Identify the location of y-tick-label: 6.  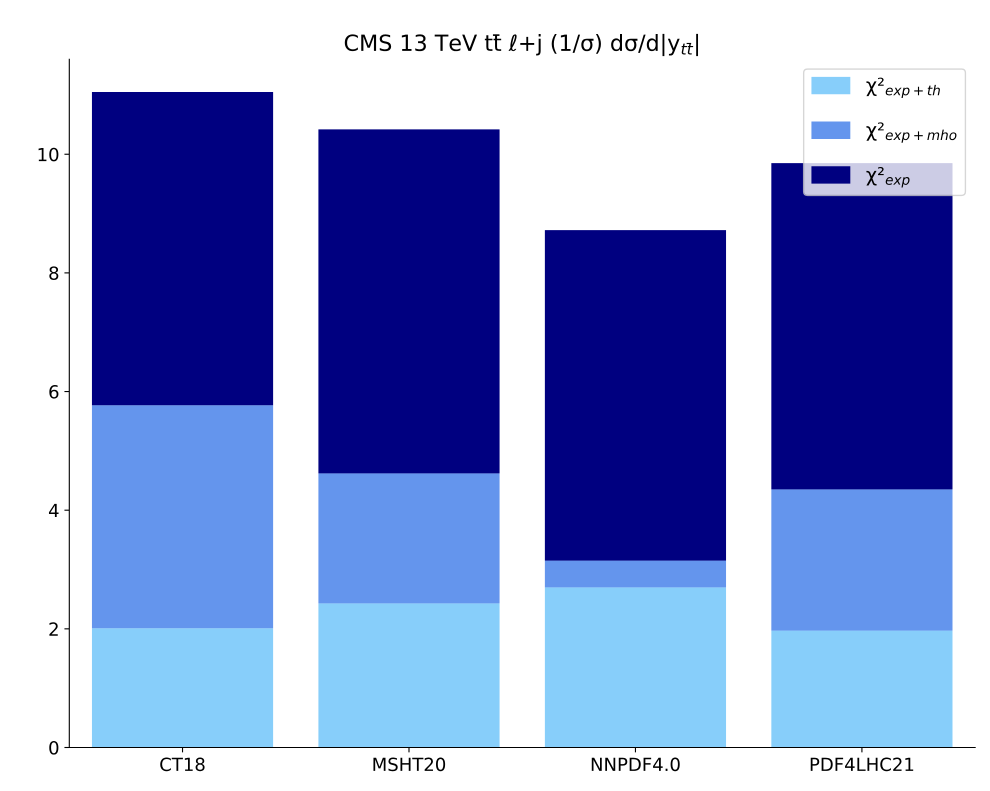
(53, 392).